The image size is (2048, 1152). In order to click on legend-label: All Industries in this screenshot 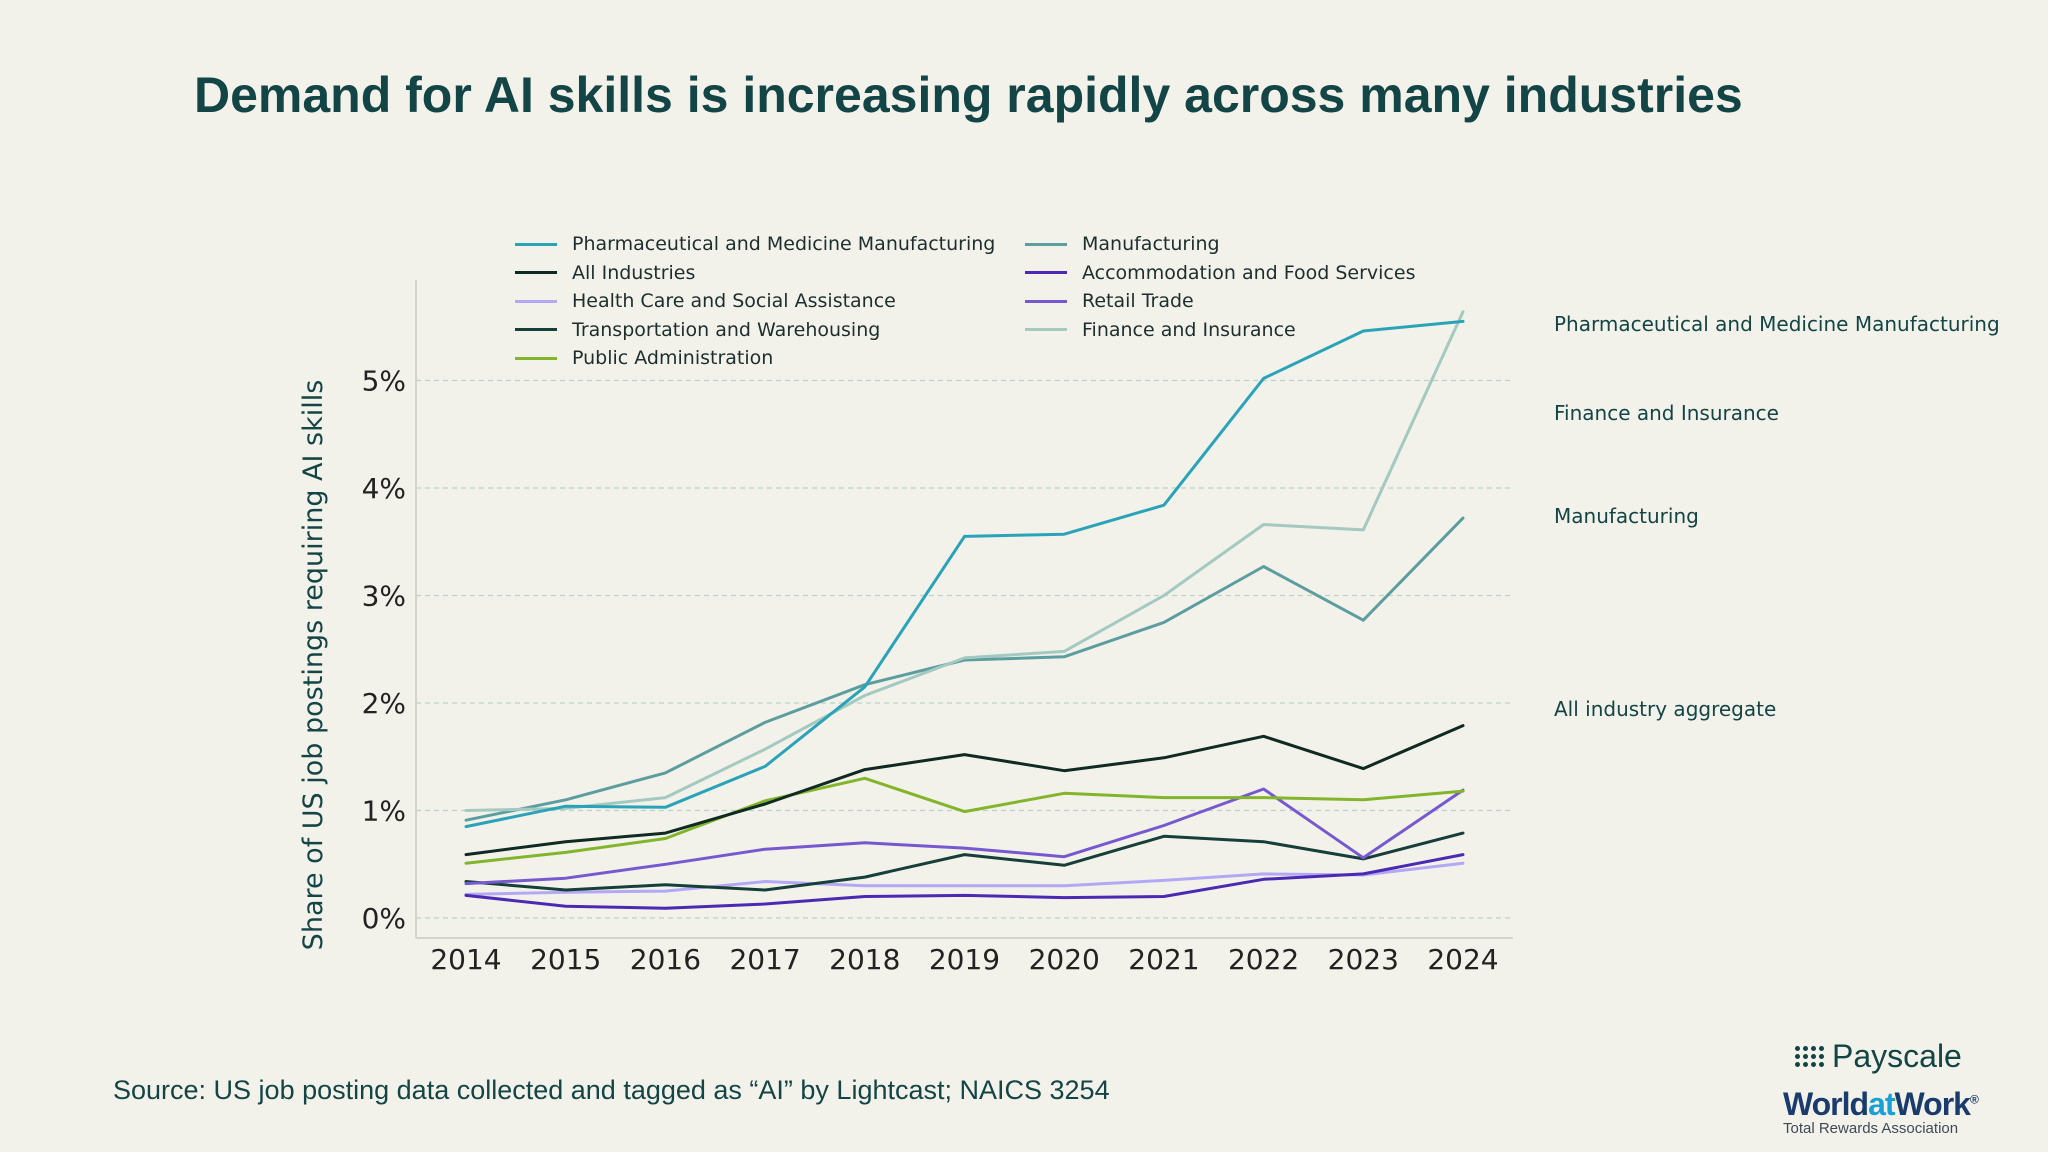, I will do `click(634, 272)`.